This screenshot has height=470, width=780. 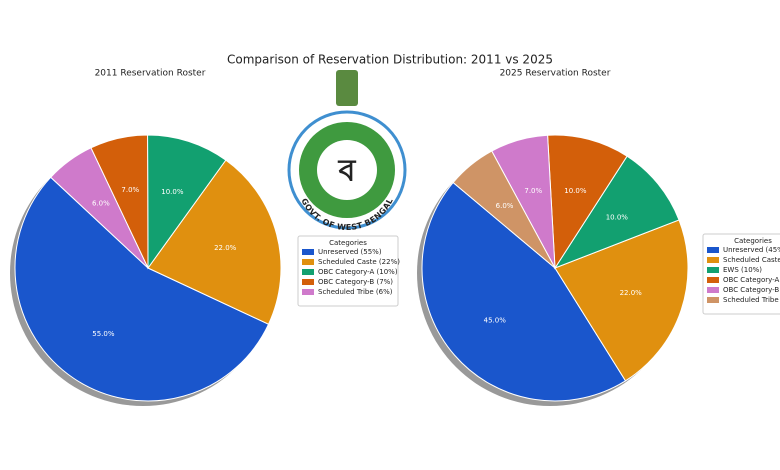 What do you see at coordinates (103, 334) in the screenshot?
I see `slice-label: 55.0%` at bounding box center [103, 334].